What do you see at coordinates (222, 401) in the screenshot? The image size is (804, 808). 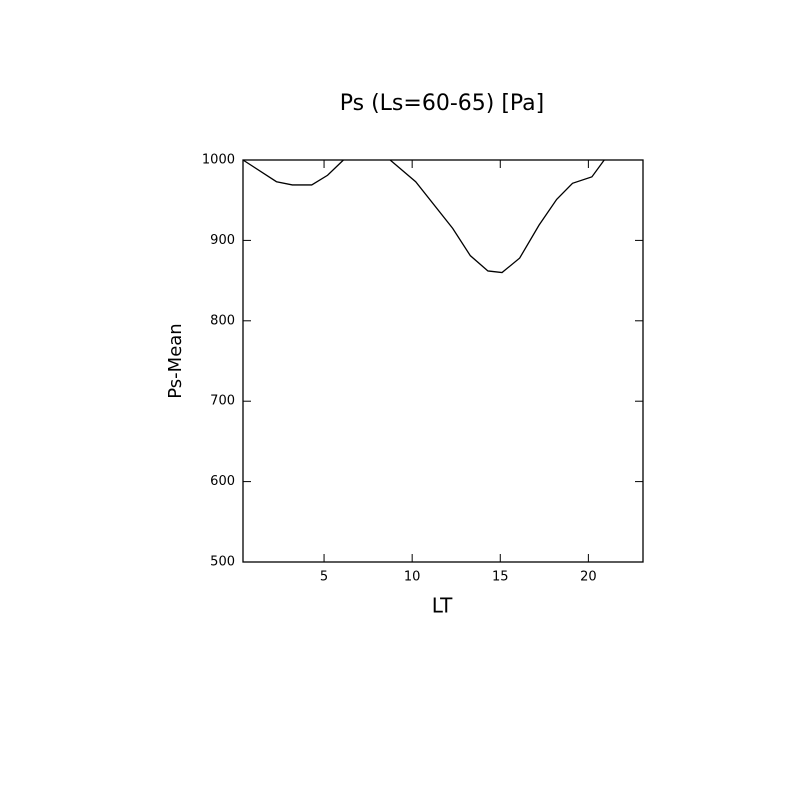 I see `y-tick-label: 700` at bounding box center [222, 401].